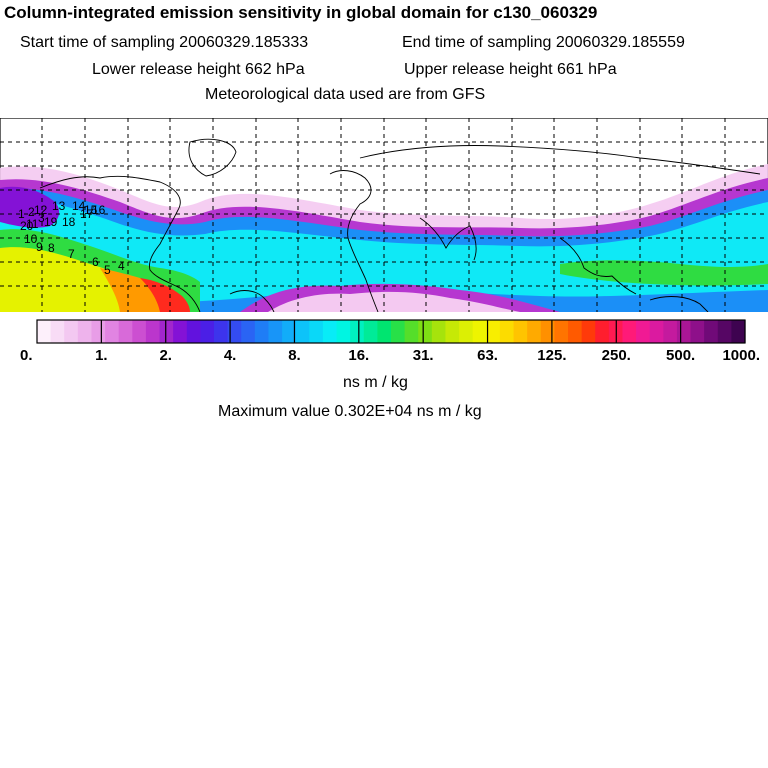  I want to click on trajectory-point-label: 8, so click(51, 248).